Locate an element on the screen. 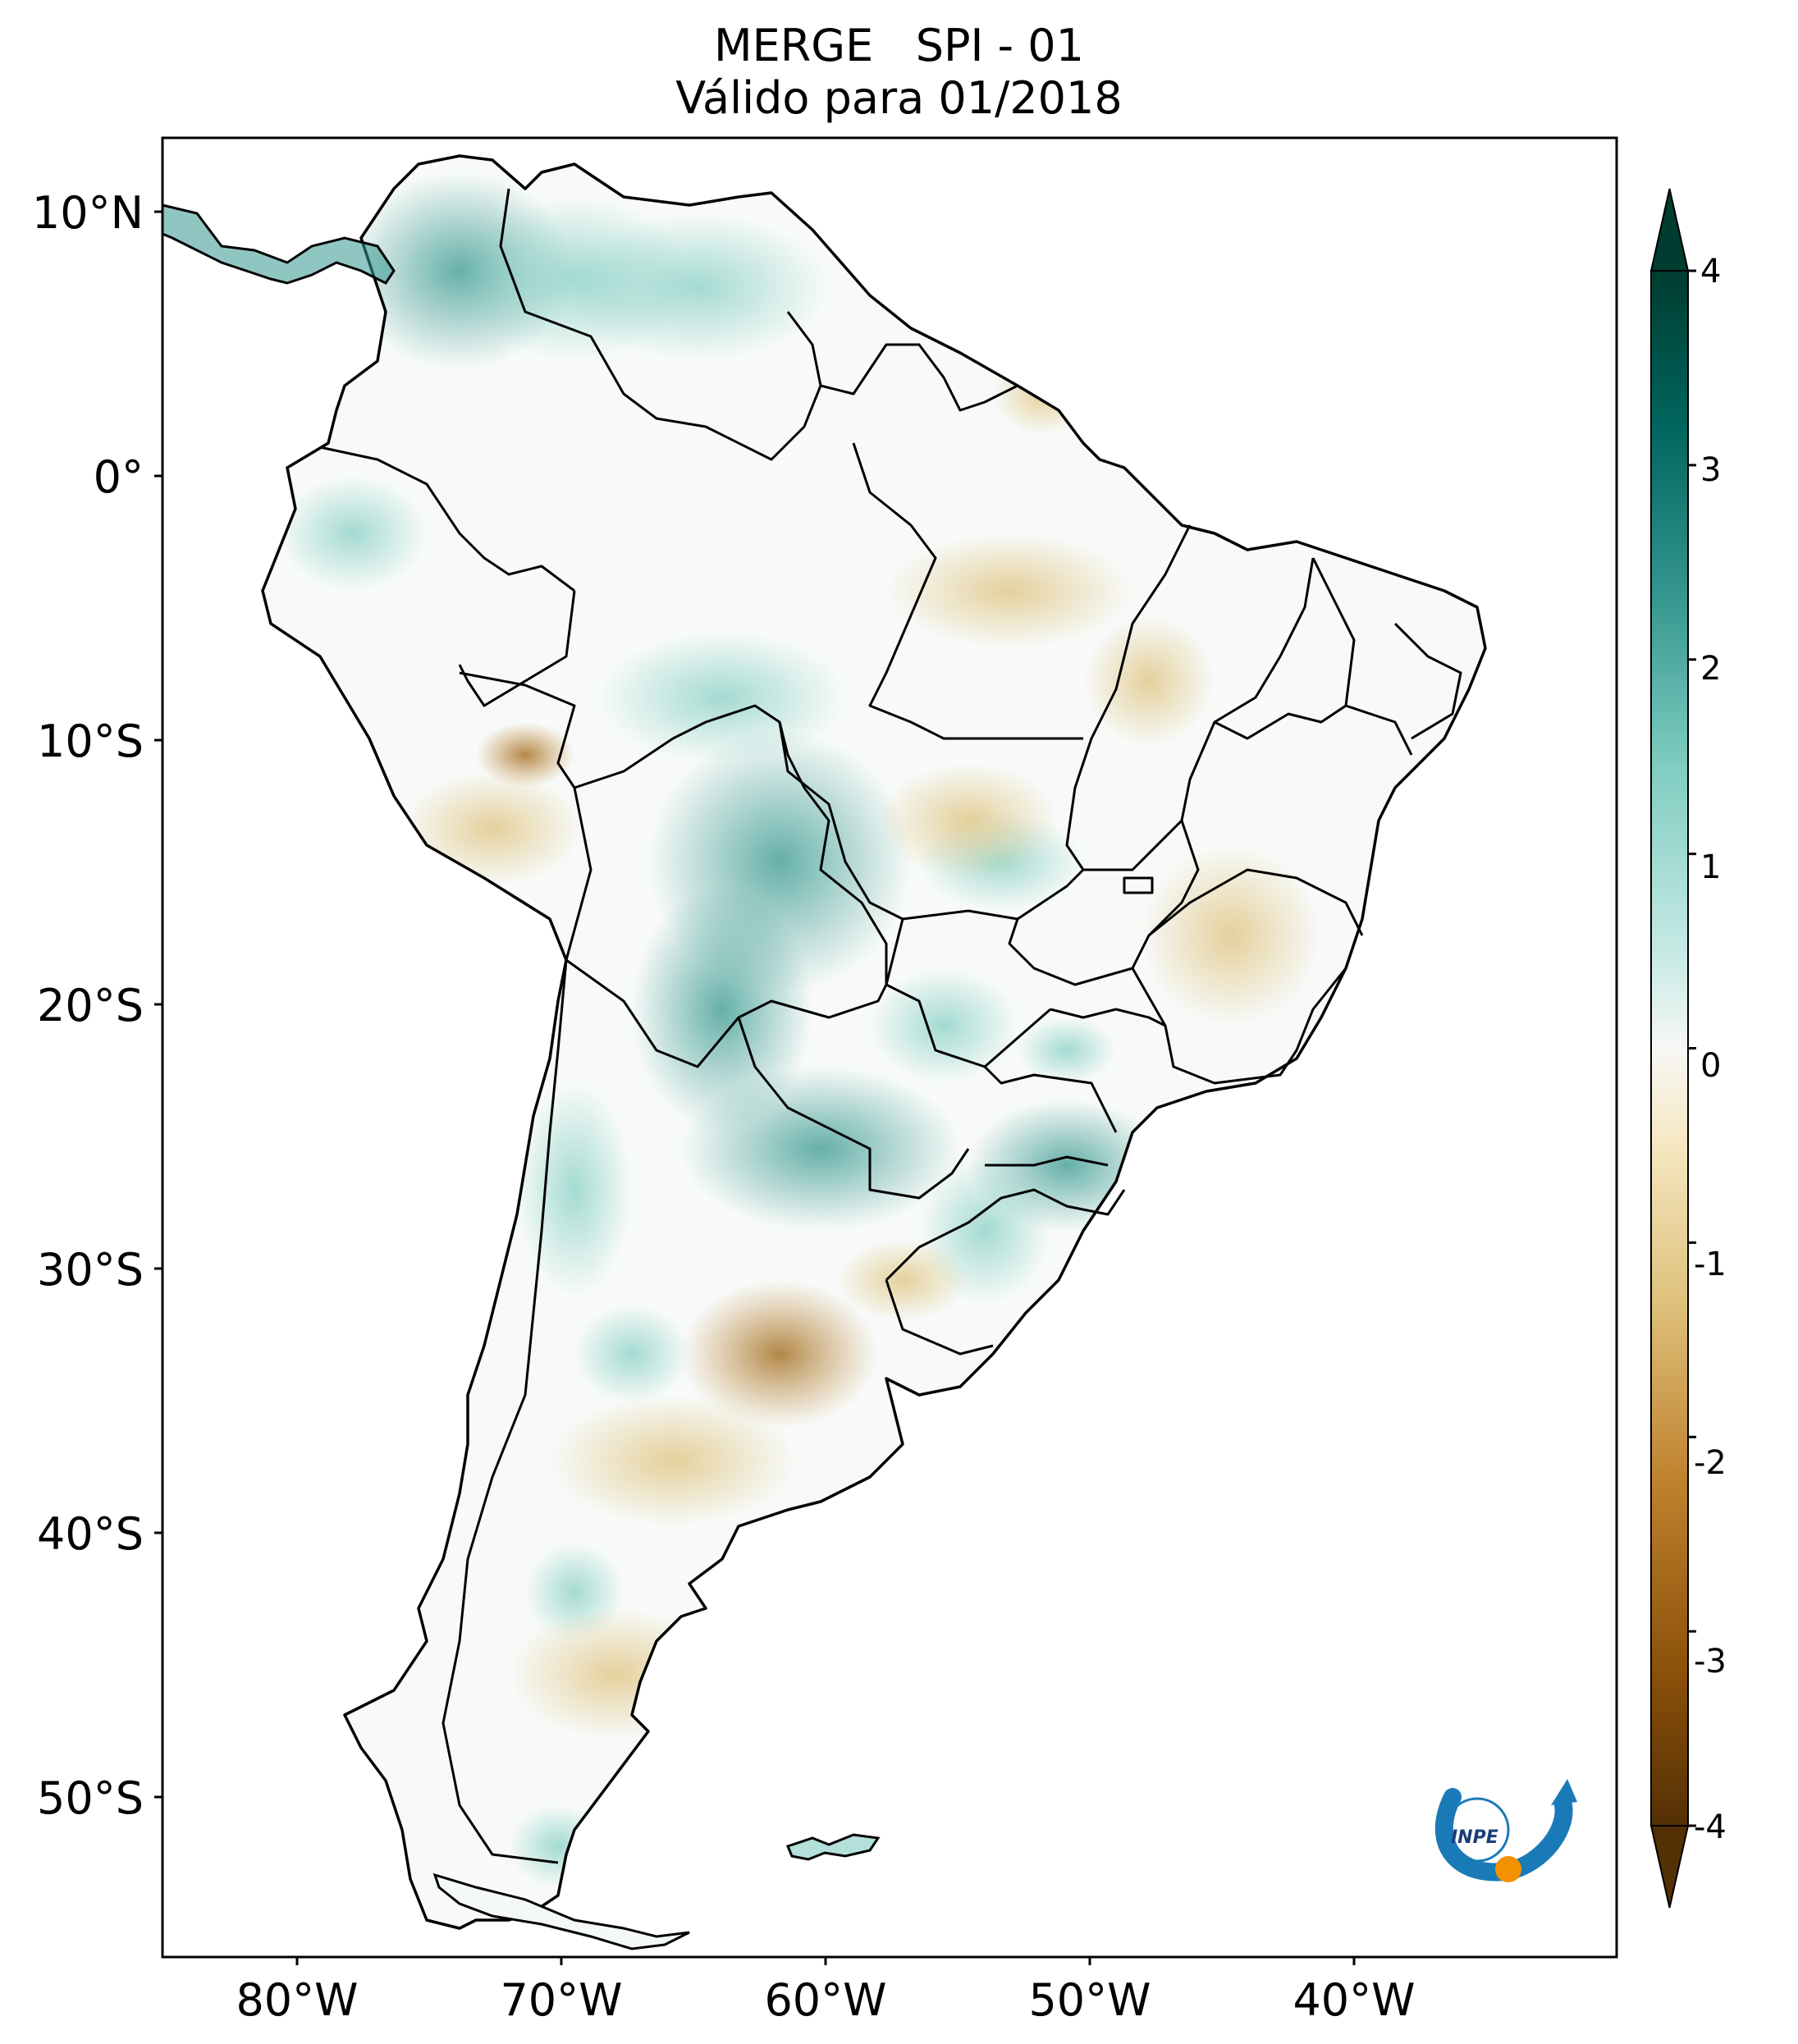 The image size is (1798, 2044). lat-label: 20°S is located at coordinates (90, 1005).